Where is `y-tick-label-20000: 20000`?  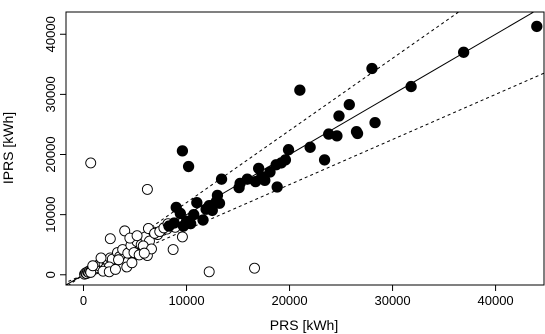 y-tick-label-20000: 20000 is located at coordinates (50, 154).